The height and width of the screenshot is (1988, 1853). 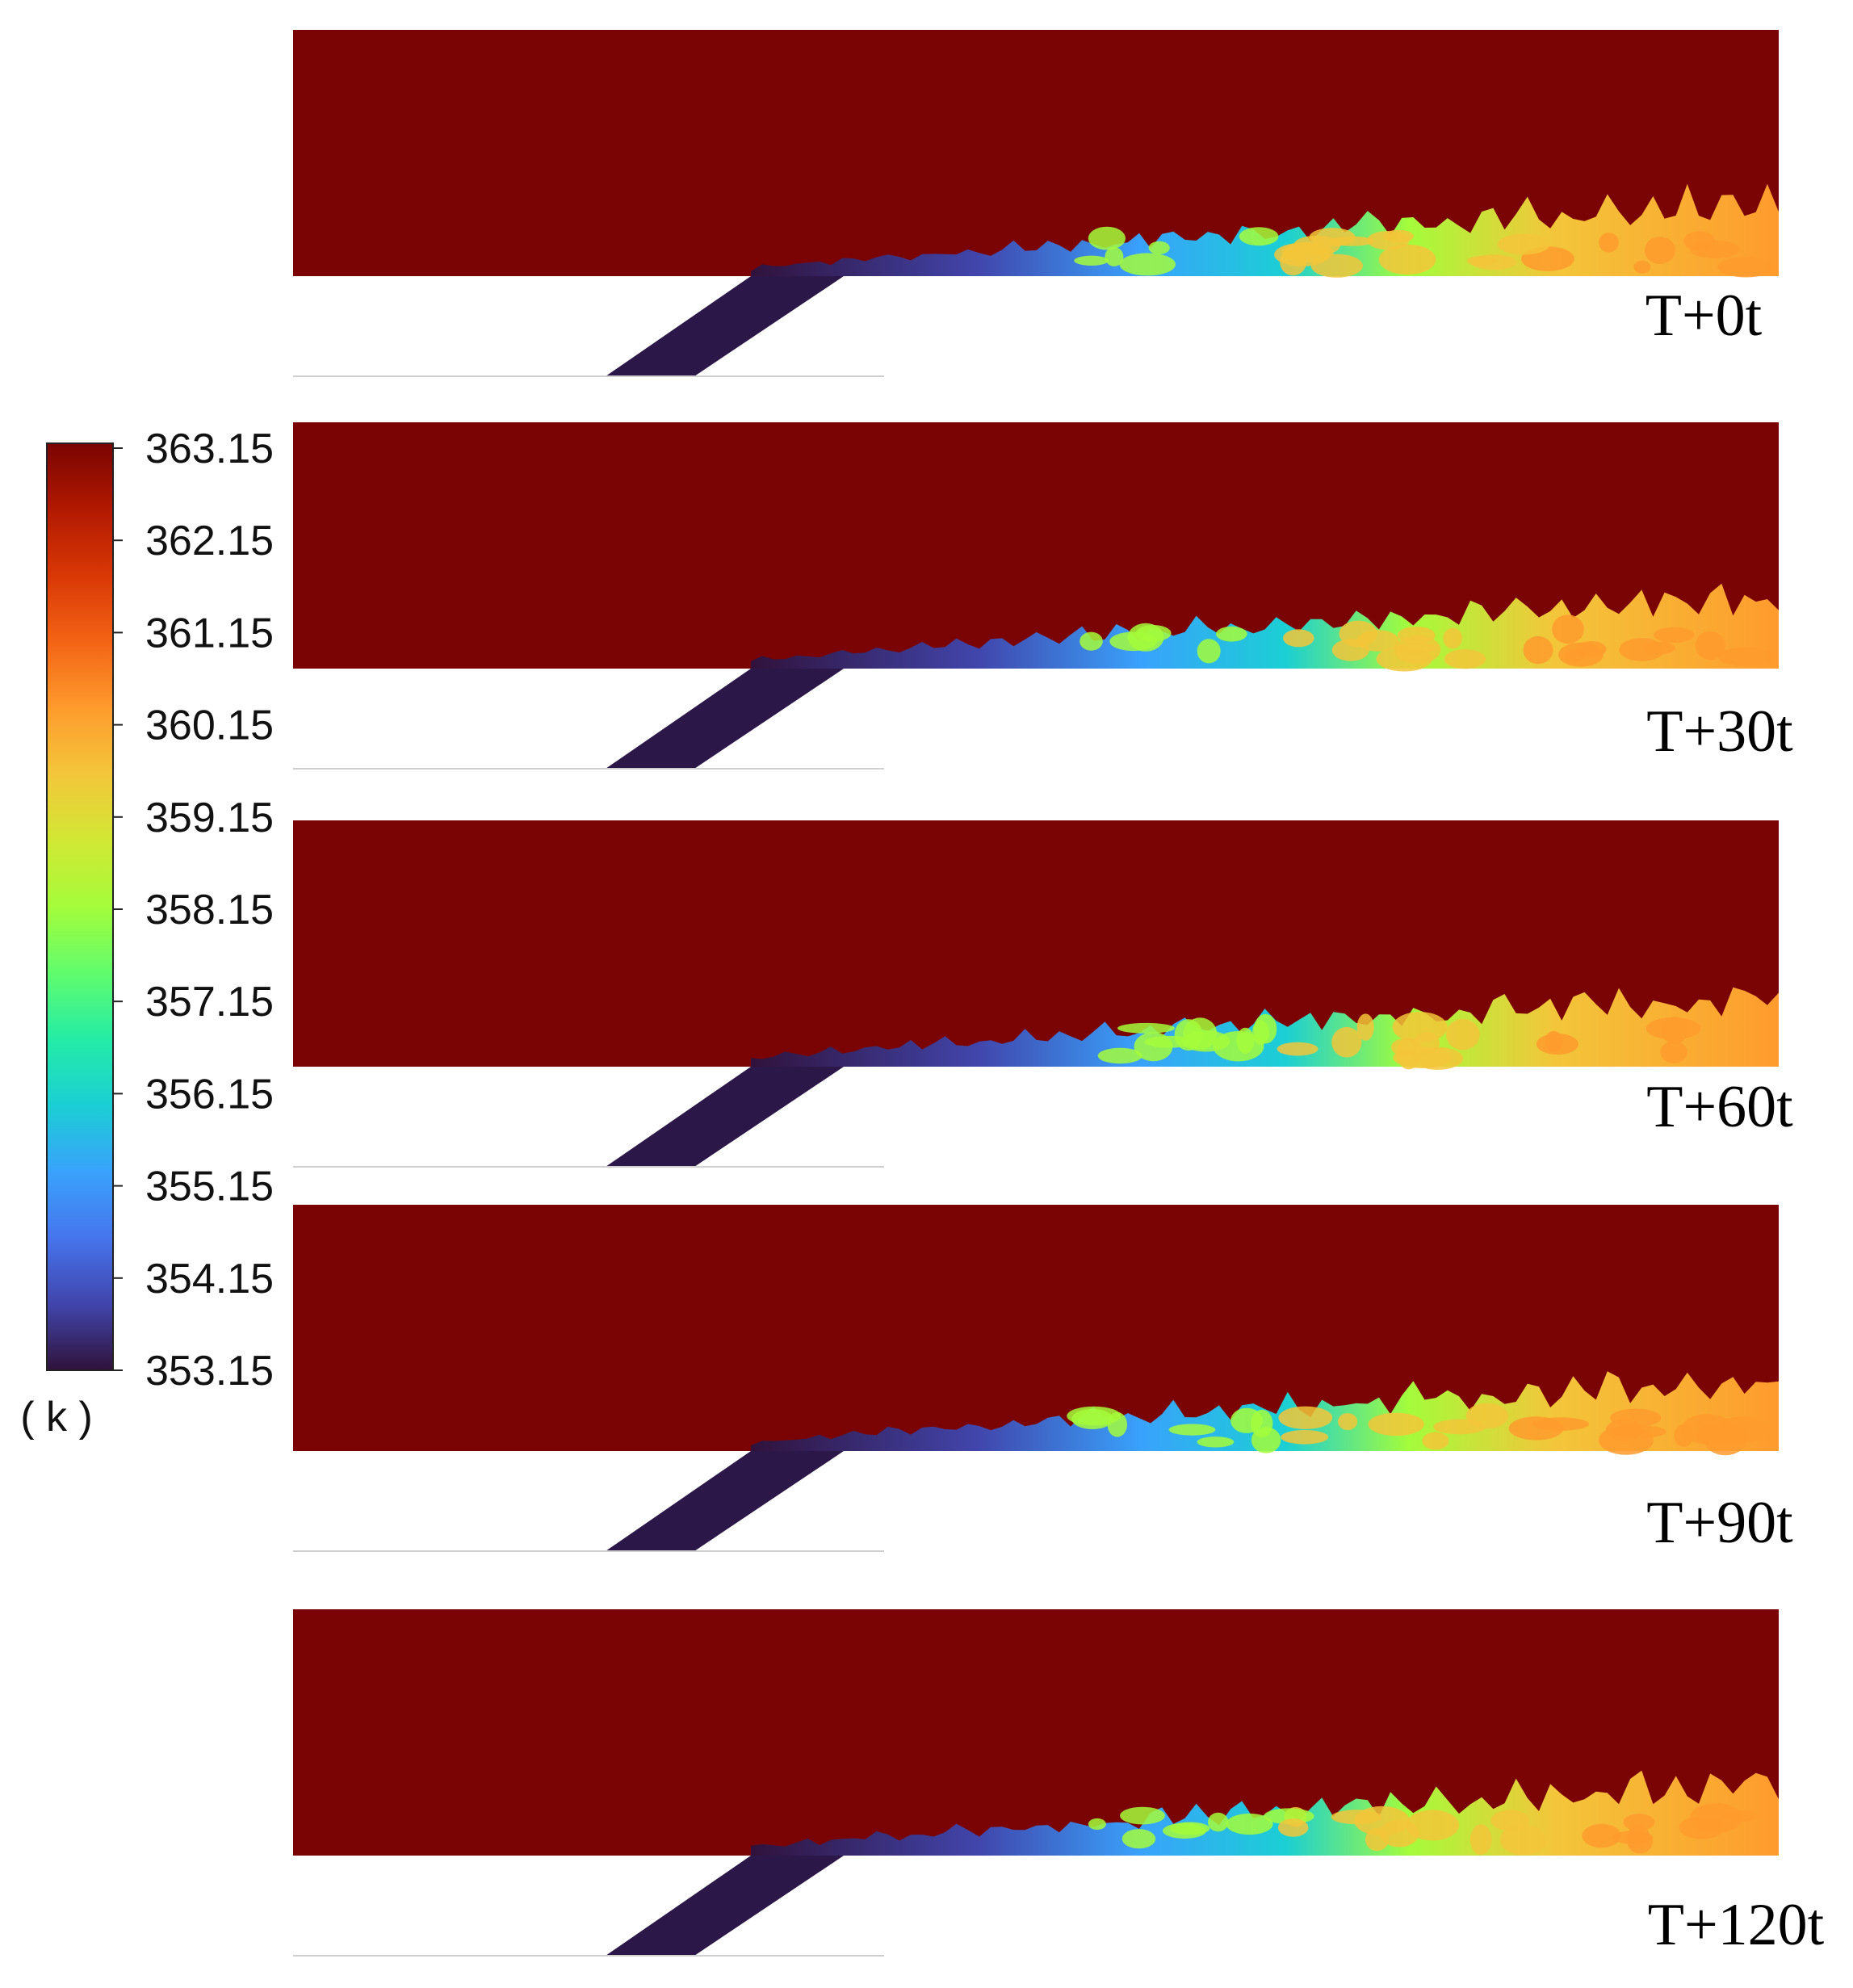 I want to click on time-label: T+90t, so click(x=1720, y=1523).